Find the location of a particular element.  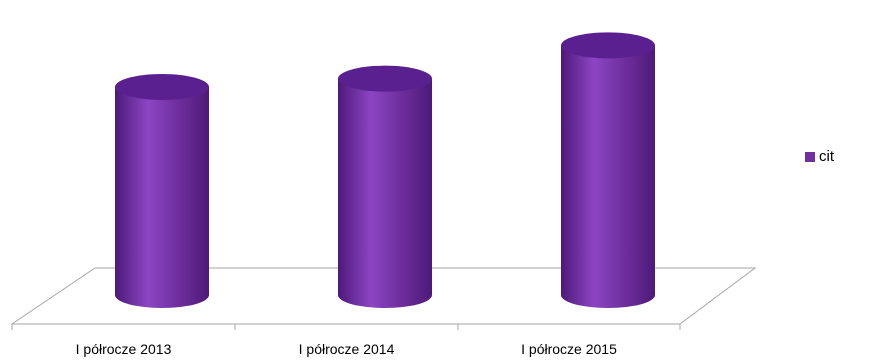

floor-outline is located at coordinates (383, 296).